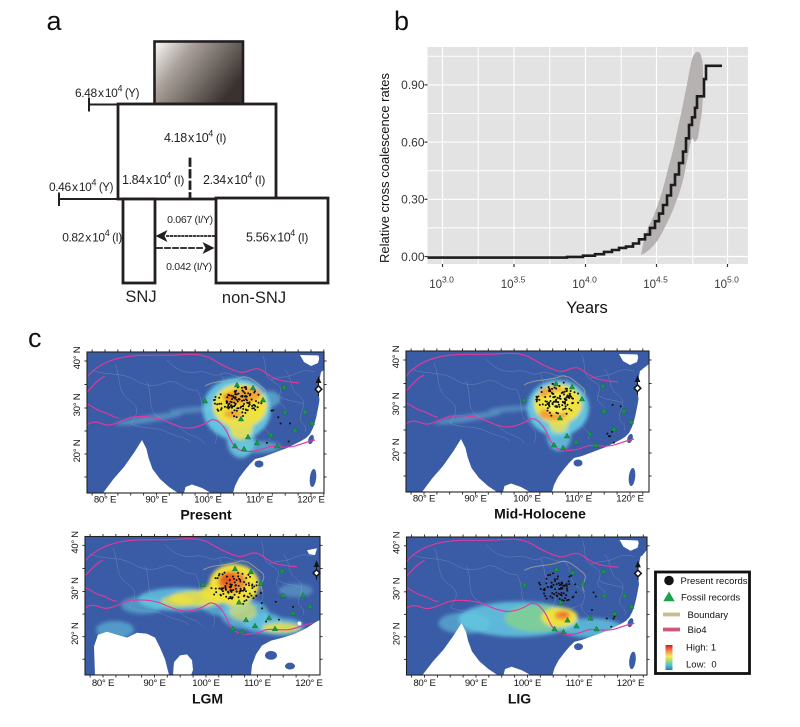  Describe the element at coordinates (81, 186) in the screenshot. I see `svg-text: 0.46 x 104 (Y)` at that location.